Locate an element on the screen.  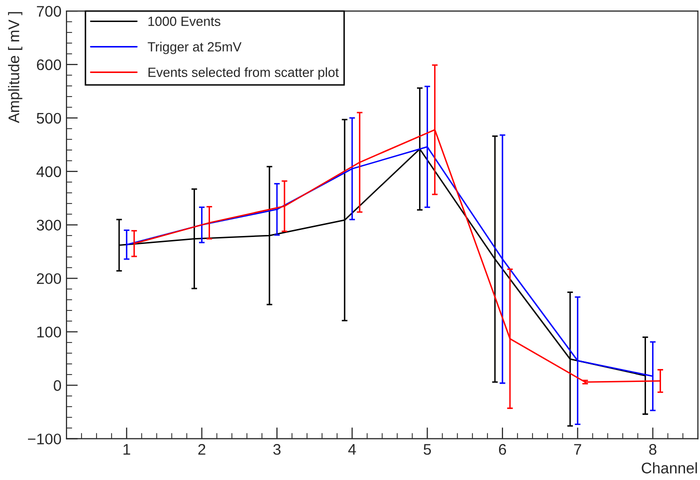
x-tick-label: 2 is located at coordinates (202, 449).